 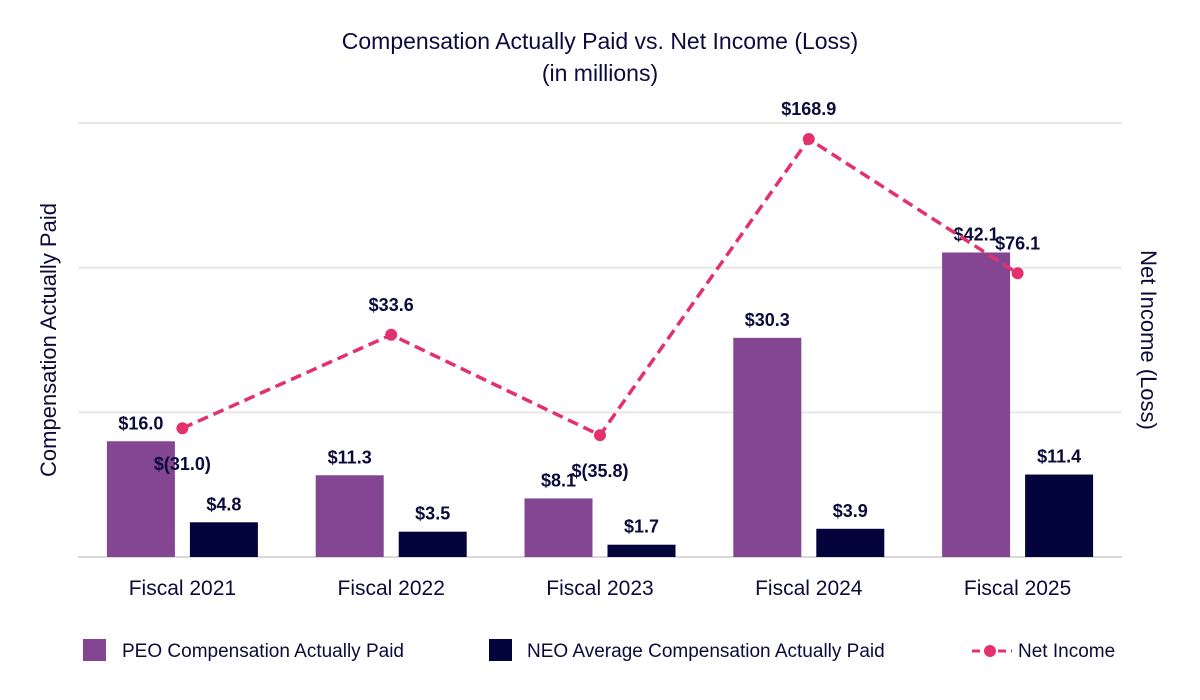 What do you see at coordinates (350, 457) in the screenshot?
I see `data-label-peo: $11.3` at bounding box center [350, 457].